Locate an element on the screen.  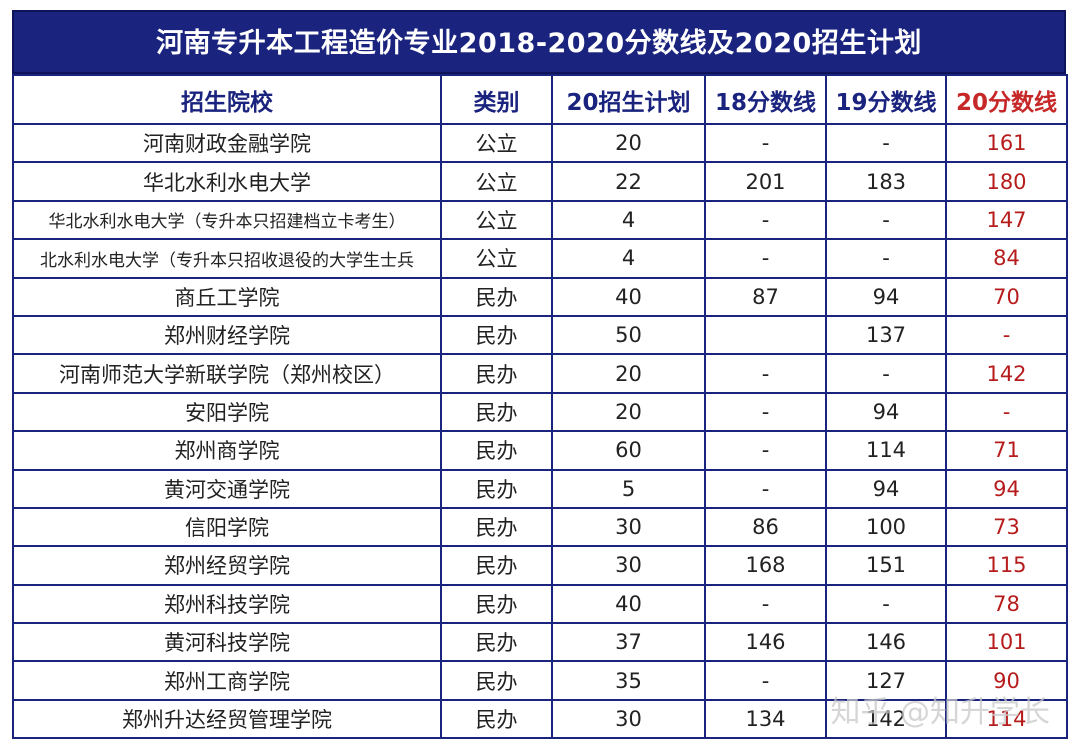
table-row: 信阳学院 民办 30 86 100 73 is located at coordinates (540, 527).